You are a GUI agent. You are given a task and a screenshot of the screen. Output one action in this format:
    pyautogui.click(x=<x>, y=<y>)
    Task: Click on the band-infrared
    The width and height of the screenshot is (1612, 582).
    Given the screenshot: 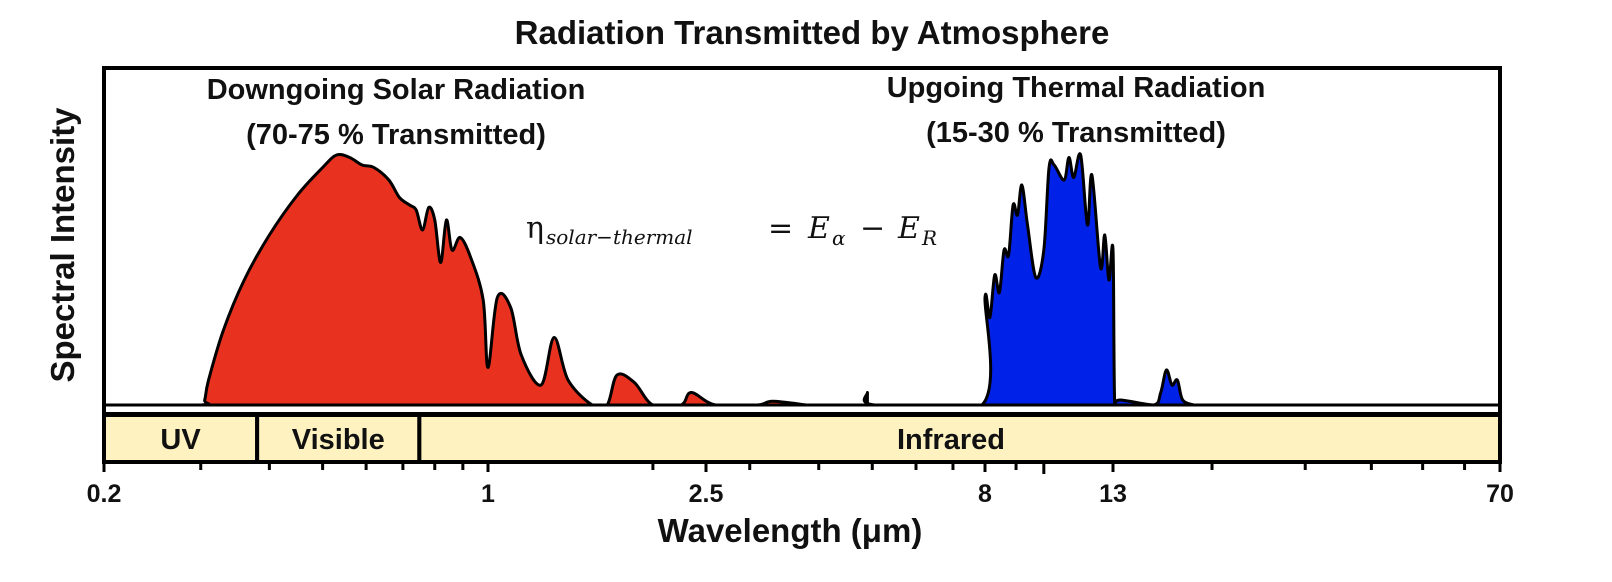 What is the action you would take?
    pyautogui.click(x=959, y=438)
    